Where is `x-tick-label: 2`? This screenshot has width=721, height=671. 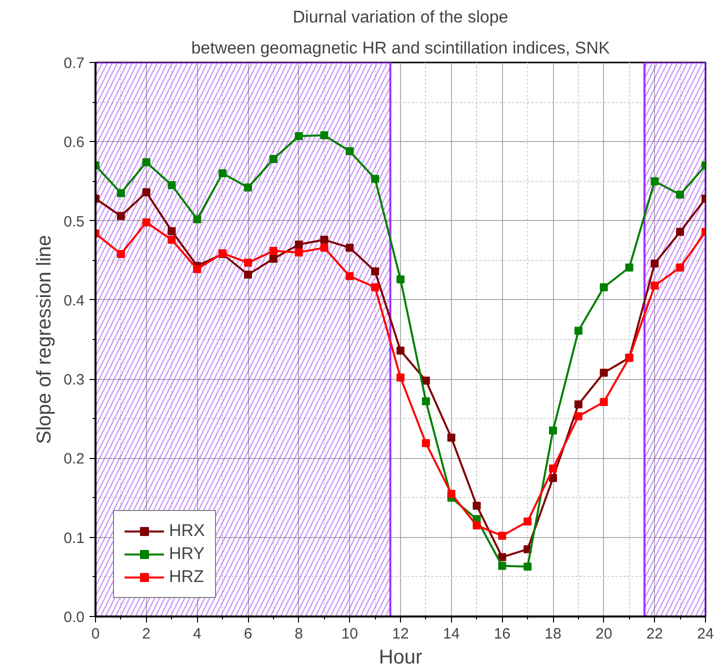
x-tick-label: 2 is located at coordinates (146, 634).